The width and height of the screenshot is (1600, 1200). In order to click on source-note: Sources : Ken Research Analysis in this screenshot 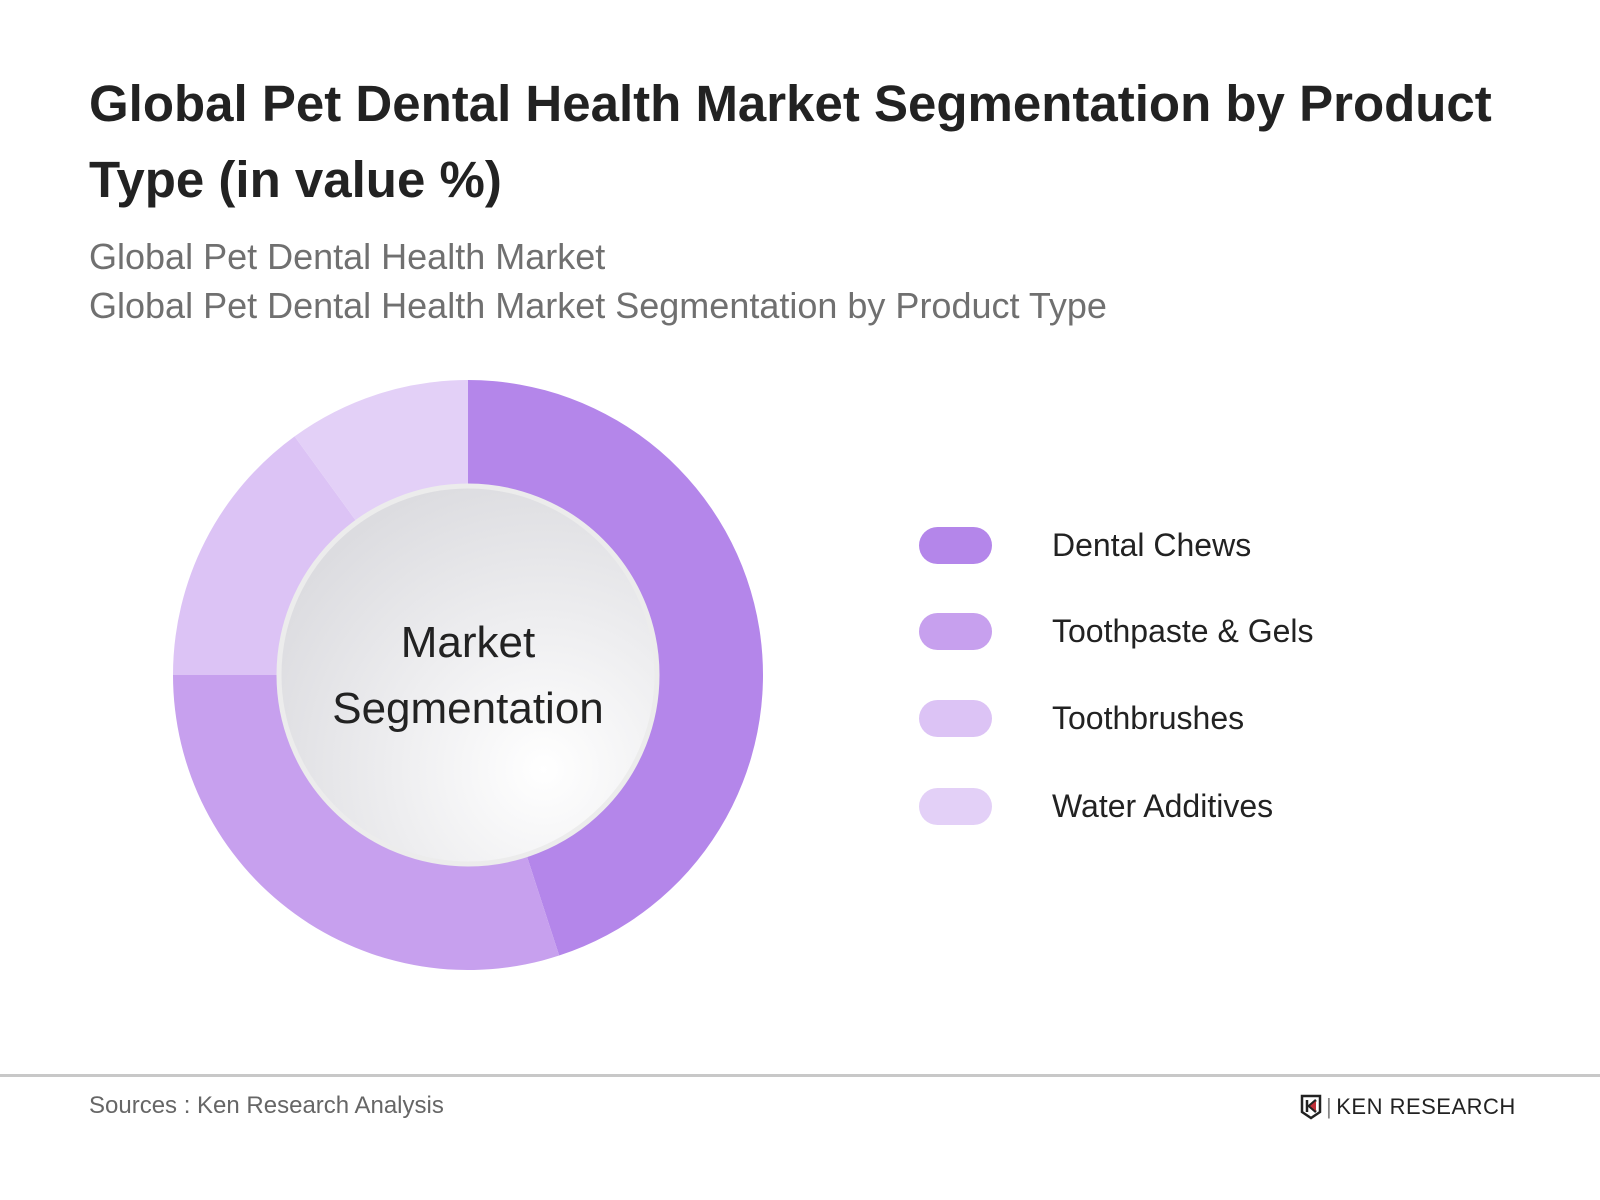, I will do `click(266, 1105)`.